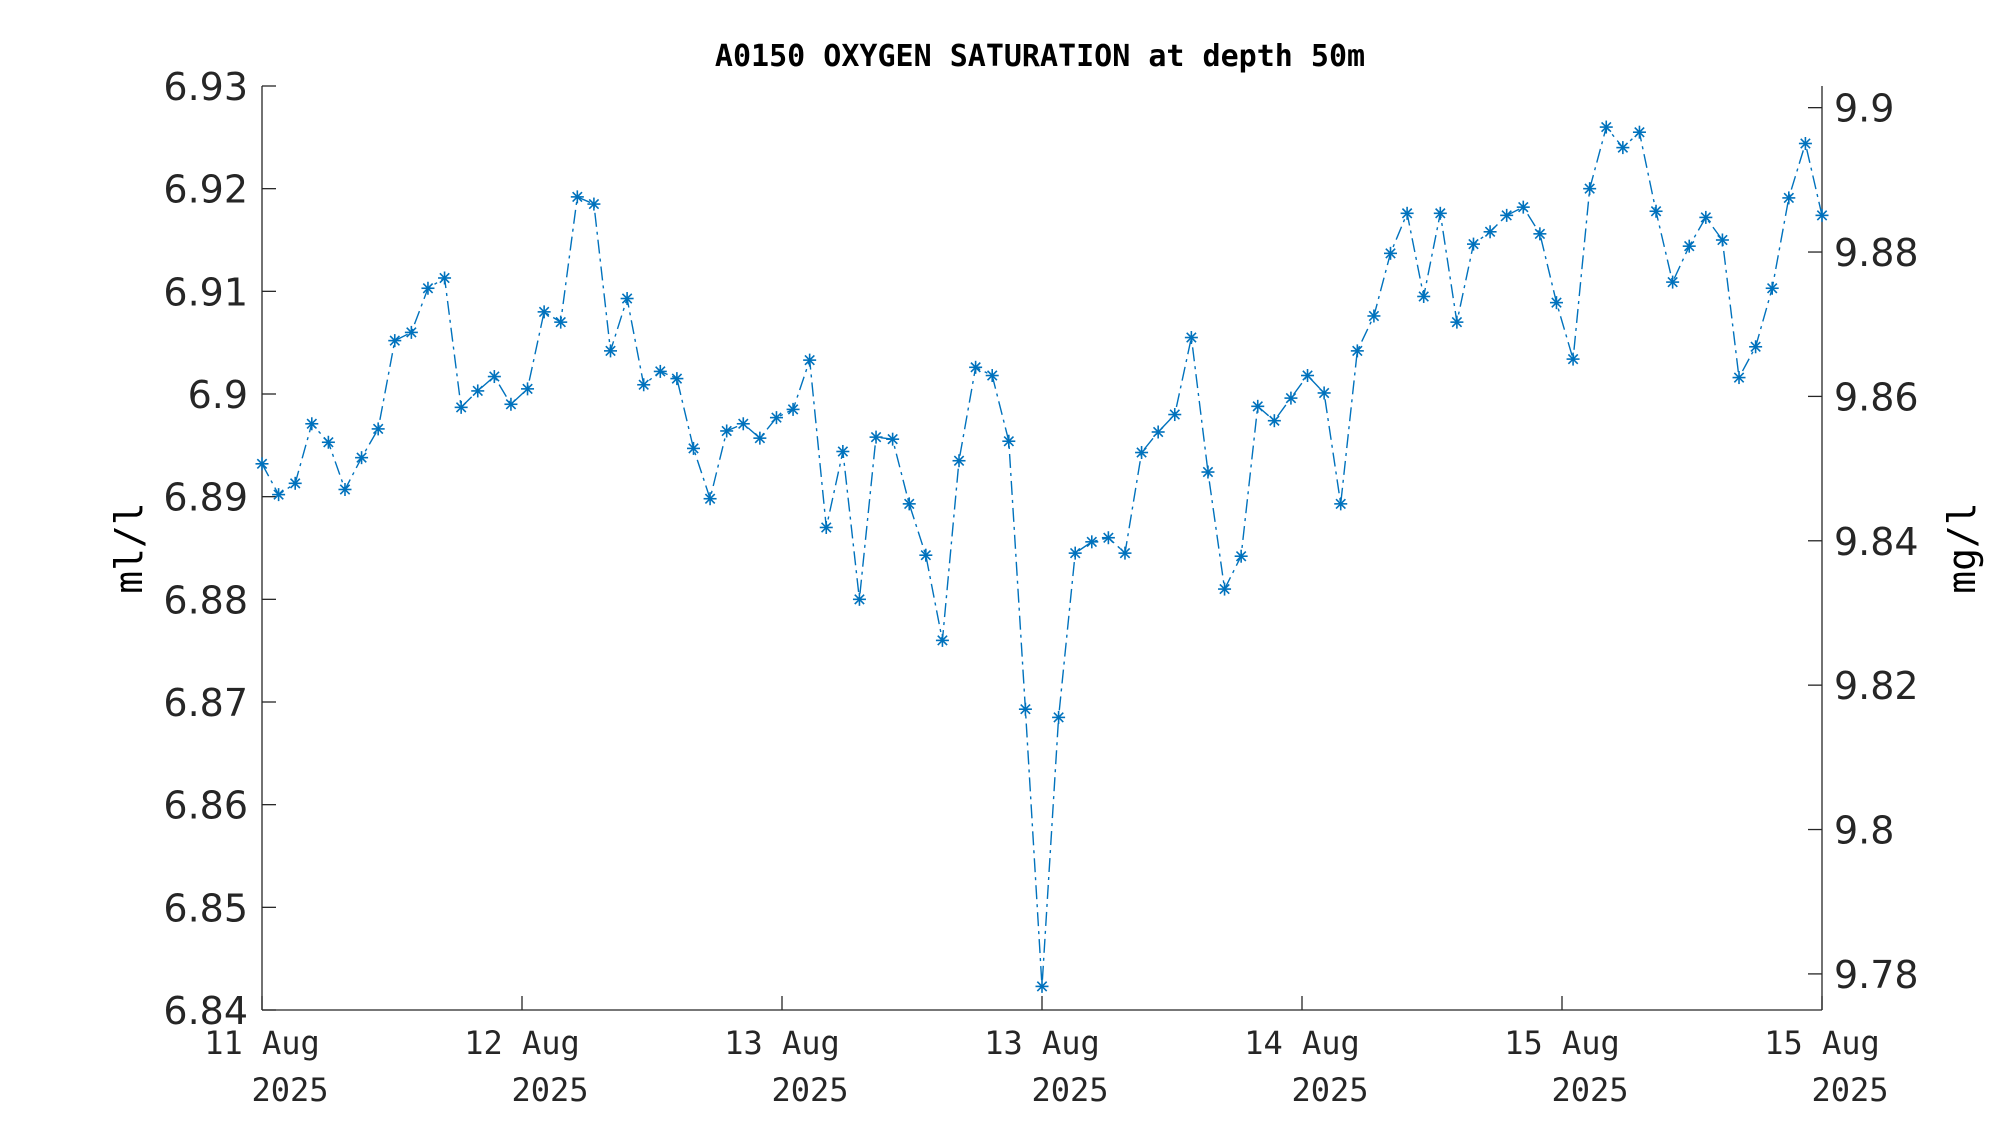  I want to click on y-tick-label: 6.87, so click(205, 703).